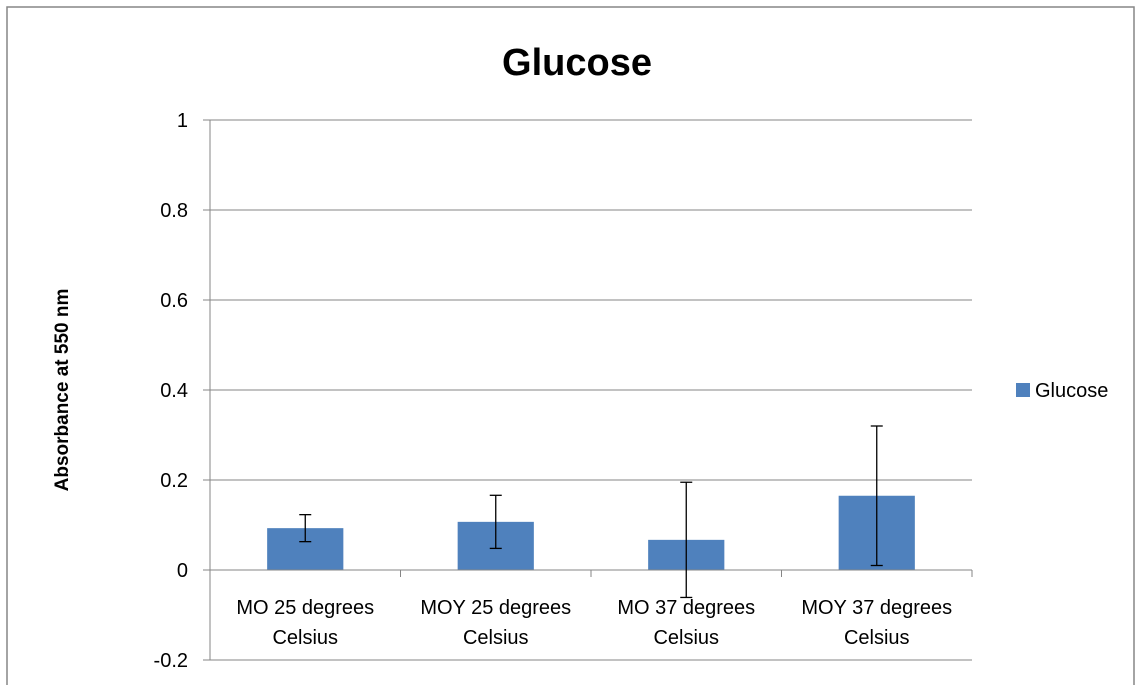 The image size is (1139, 690). I want to click on y-tick-label: 0, so click(182, 571).